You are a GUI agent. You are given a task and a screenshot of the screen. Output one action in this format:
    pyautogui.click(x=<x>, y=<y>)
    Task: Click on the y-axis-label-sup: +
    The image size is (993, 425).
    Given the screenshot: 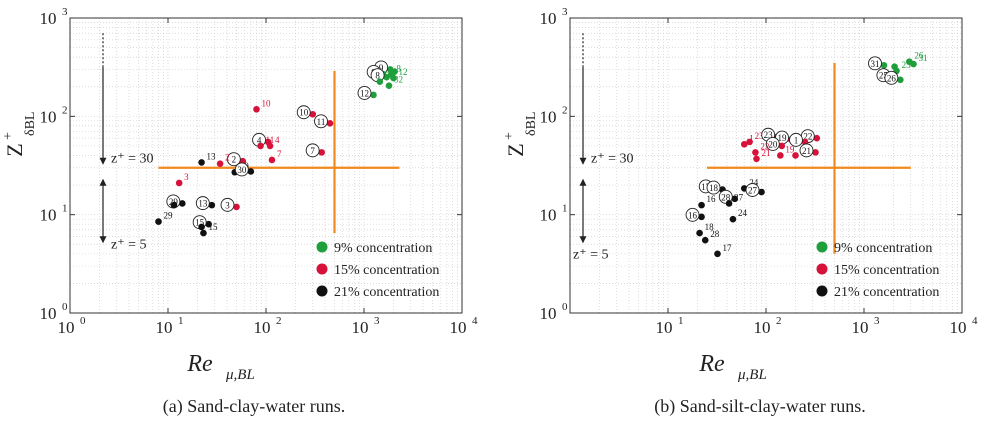 What is the action you would take?
    pyautogui.click(x=8, y=136)
    